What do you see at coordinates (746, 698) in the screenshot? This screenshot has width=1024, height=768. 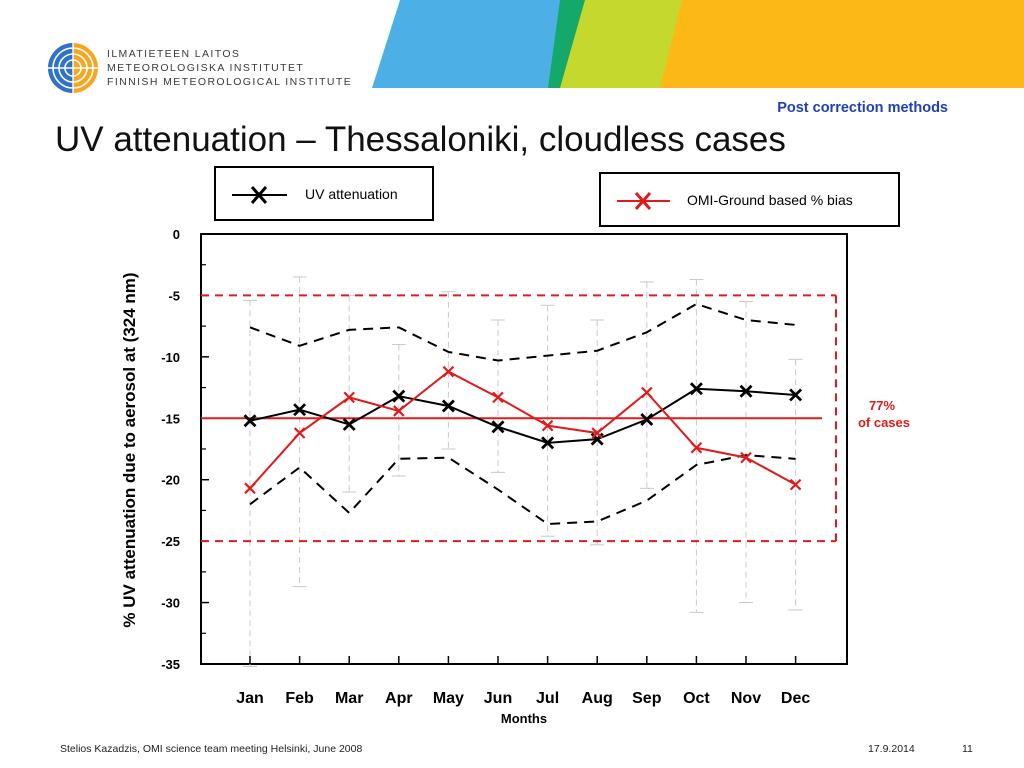 I see `x-tick-label-nov: Nov` at bounding box center [746, 698].